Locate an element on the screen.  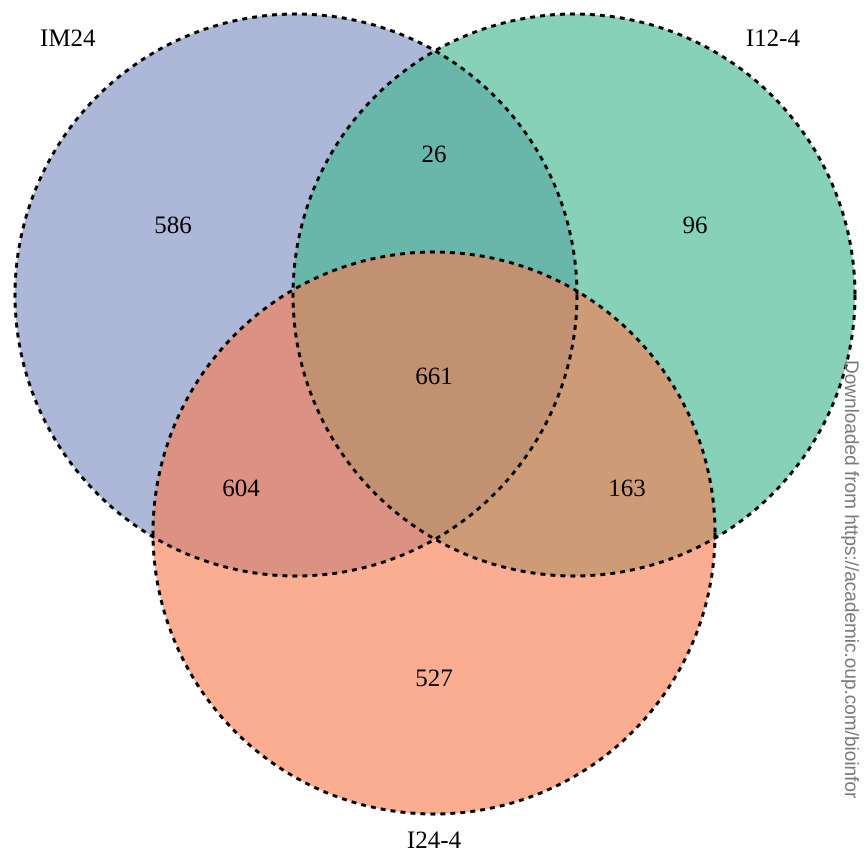
count-all-three: 661 is located at coordinates (434, 376).